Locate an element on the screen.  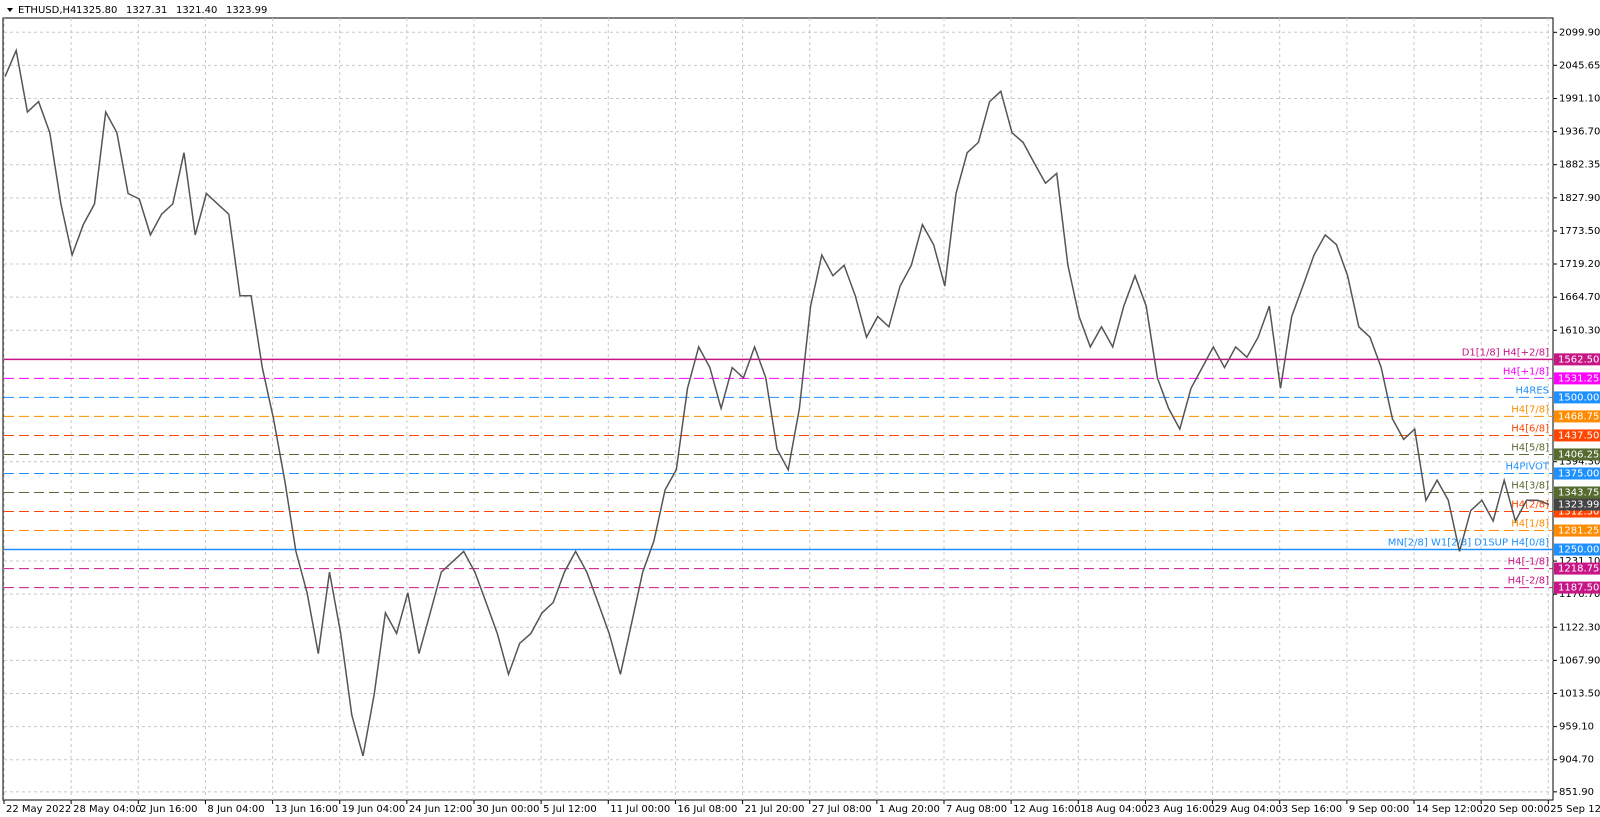
level-tag-label: 1281.25 is located at coordinates (1578, 531).